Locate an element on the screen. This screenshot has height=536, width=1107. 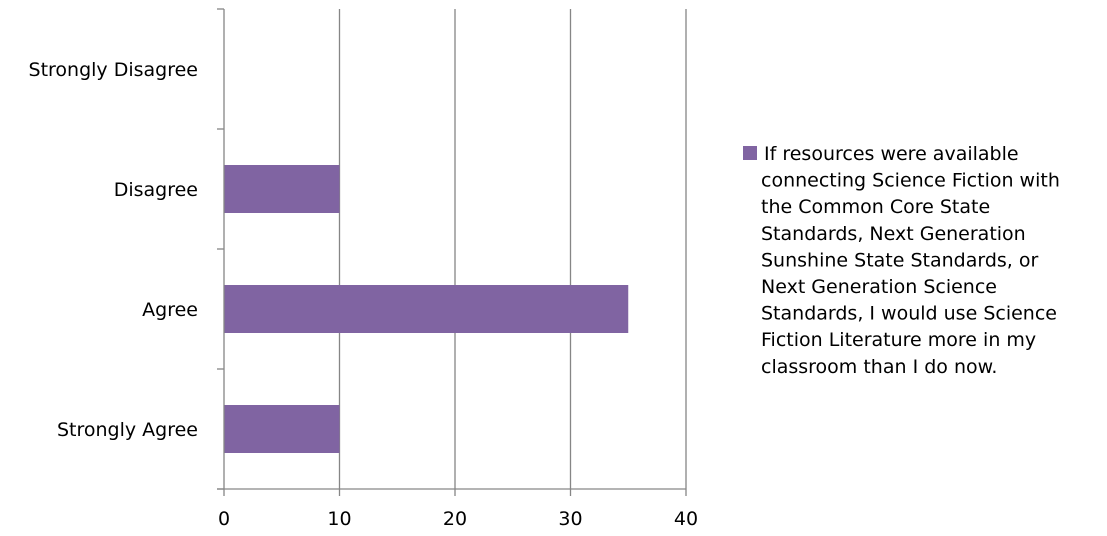
bar-strongly-agree is located at coordinates (282, 429).